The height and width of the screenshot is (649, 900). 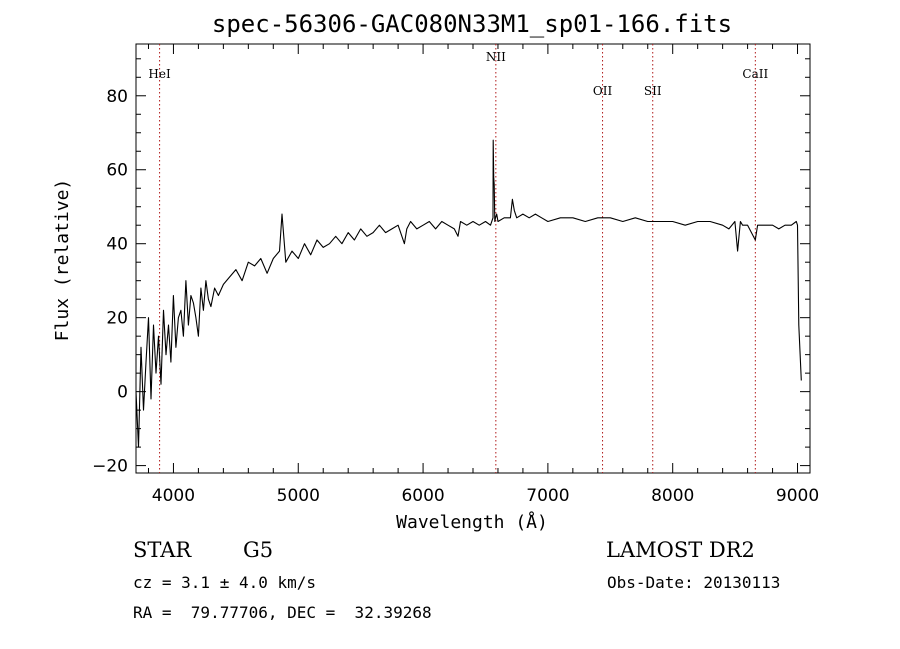 What do you see at coordinates (62, 260) in the screenshot?
I see `y-axis-label: Flux (relative)` at bounding box center [62, 260].